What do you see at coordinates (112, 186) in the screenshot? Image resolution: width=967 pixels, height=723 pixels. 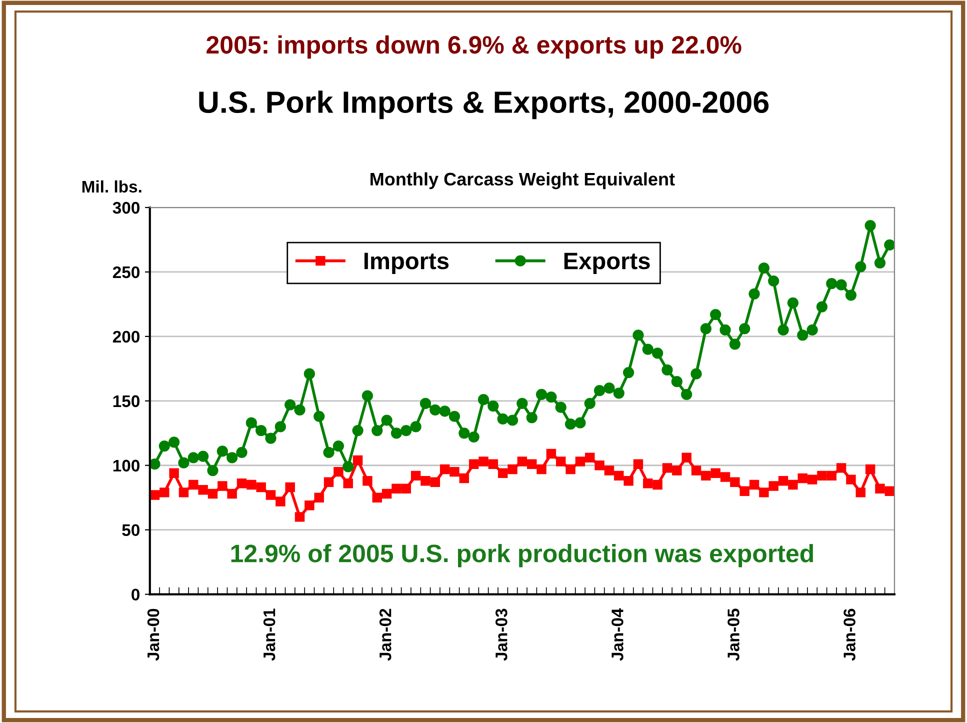 I see `y-axis-title: Mil. lbs.` at bounding box center [112, 186].